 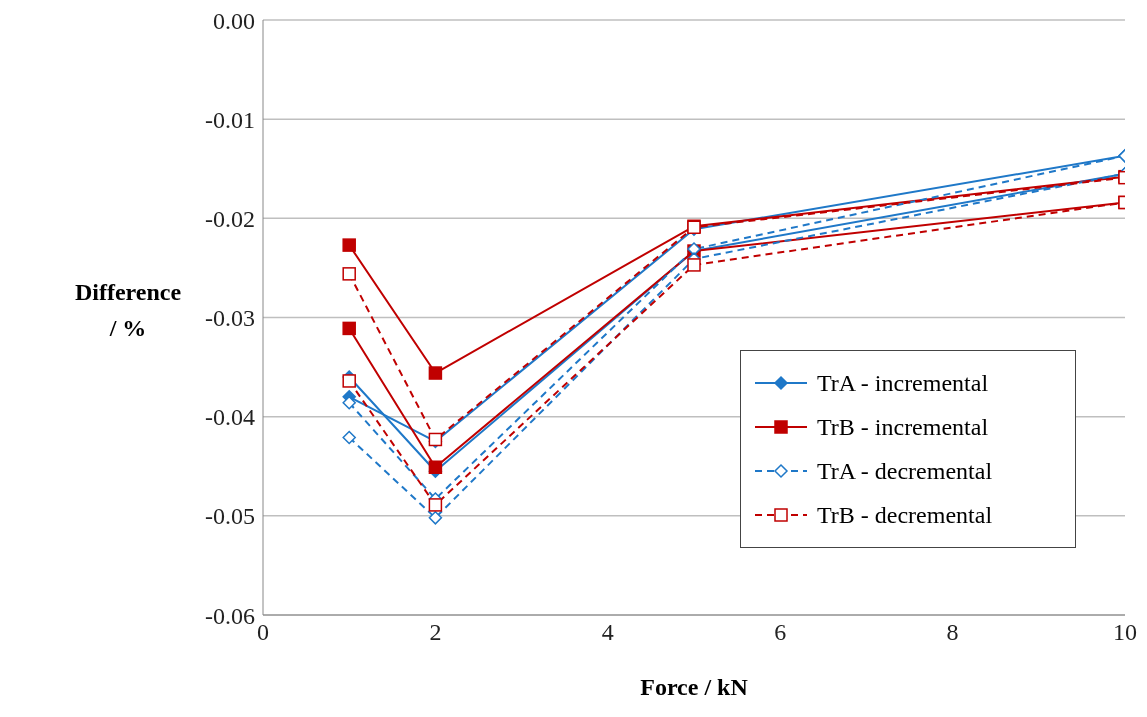 I want to click on y-tick-label: -0.05, so click(x=230, y=516).